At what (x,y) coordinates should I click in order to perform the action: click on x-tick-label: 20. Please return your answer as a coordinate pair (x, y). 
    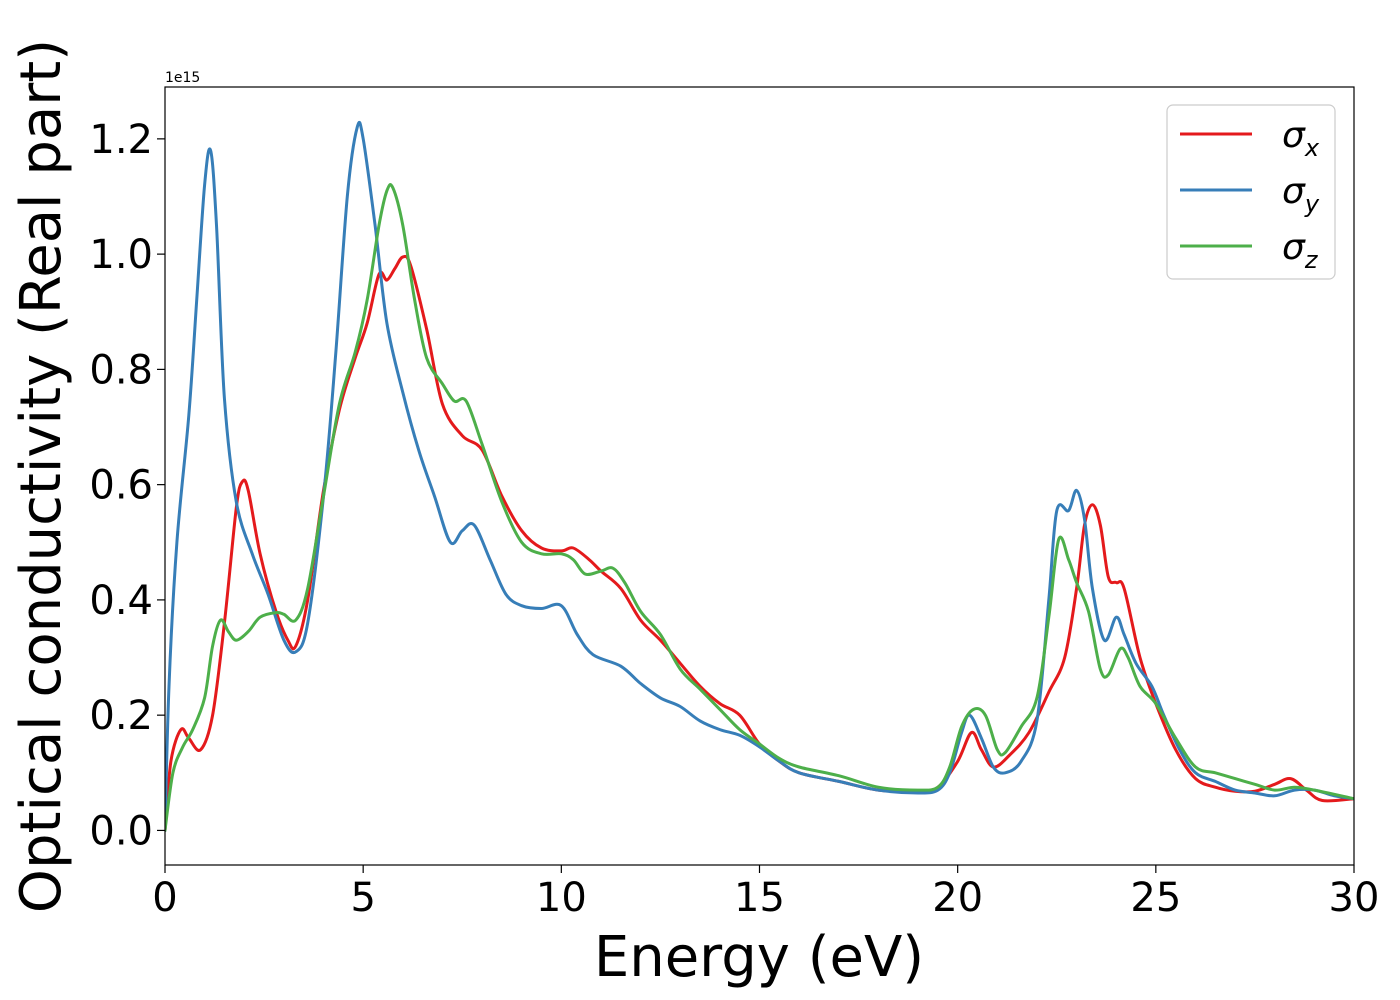
    Looking at the image, I should click on (957, 898).